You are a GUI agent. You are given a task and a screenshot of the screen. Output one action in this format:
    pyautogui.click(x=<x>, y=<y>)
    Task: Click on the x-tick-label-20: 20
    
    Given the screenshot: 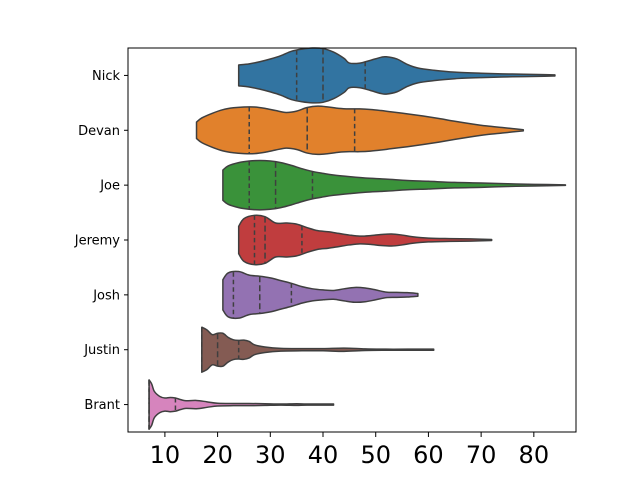 What is the action you would take?
    pyautogui.click(x=217, y=455)
    